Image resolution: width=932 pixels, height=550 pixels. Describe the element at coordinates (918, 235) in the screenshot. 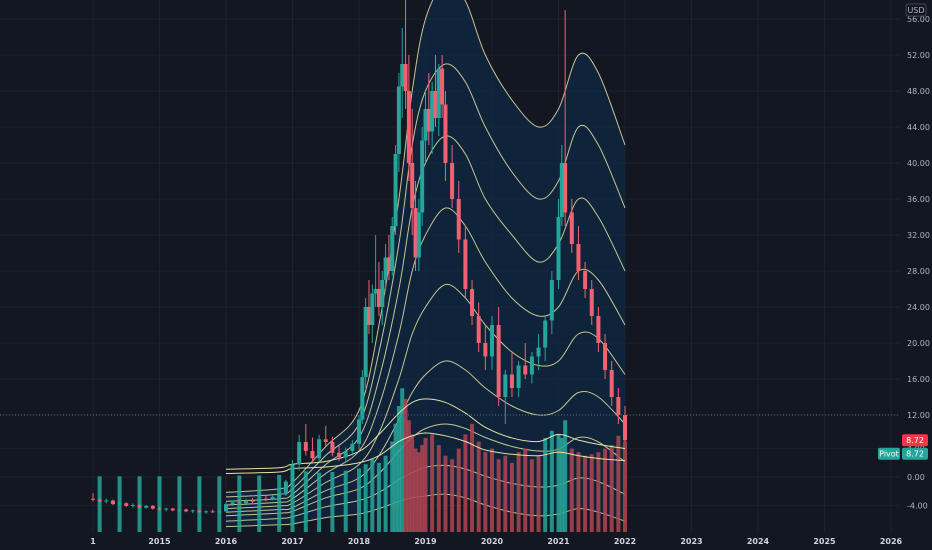

I see `price-tick-label: 32.00` at that location.